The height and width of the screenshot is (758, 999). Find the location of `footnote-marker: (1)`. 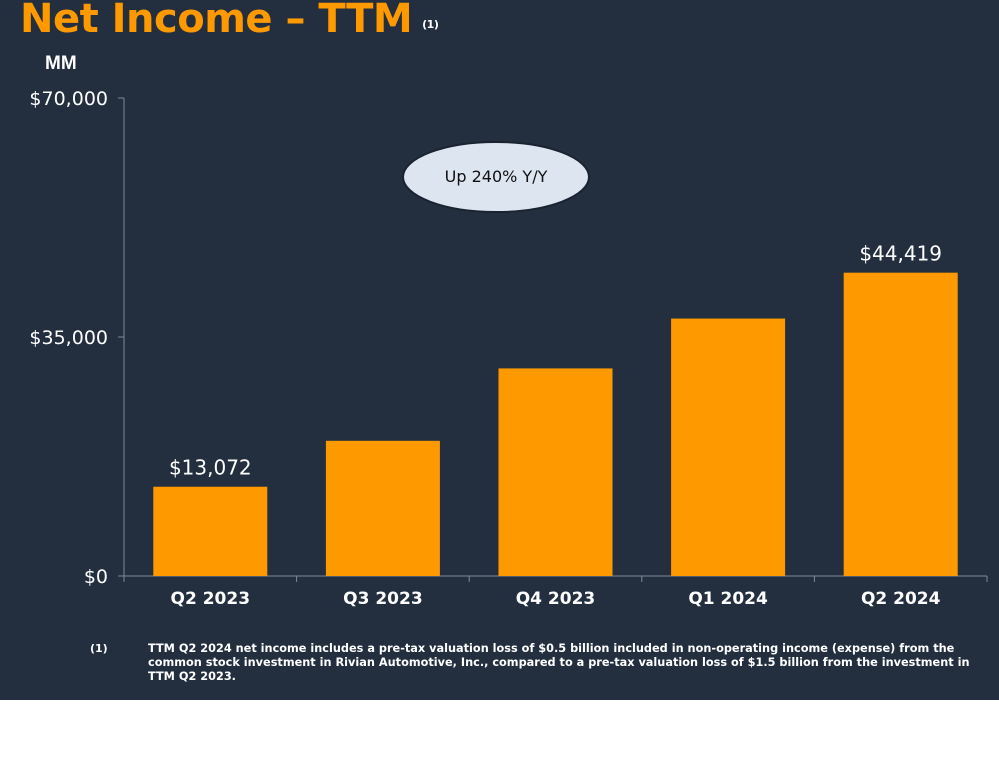

footnote-marker: (1) is located at coordinates (99, 648).